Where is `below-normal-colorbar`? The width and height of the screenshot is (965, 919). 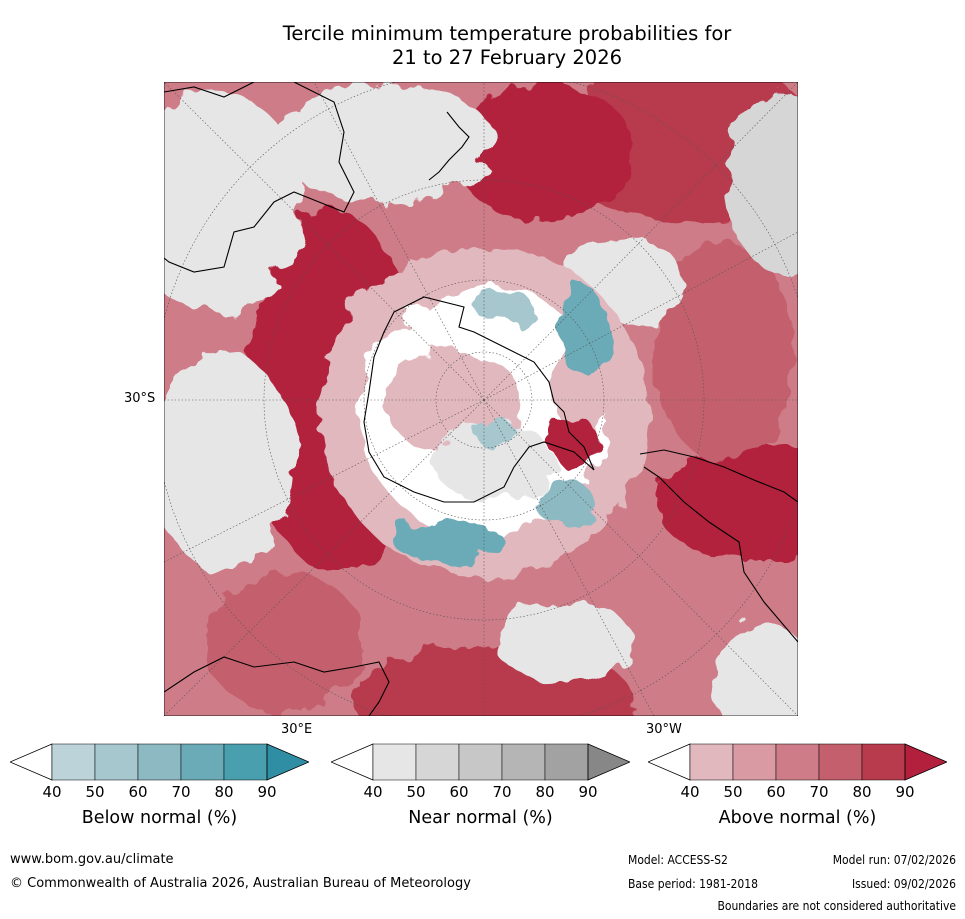
below-normal-colorbar is located at coordinates (159, 762).